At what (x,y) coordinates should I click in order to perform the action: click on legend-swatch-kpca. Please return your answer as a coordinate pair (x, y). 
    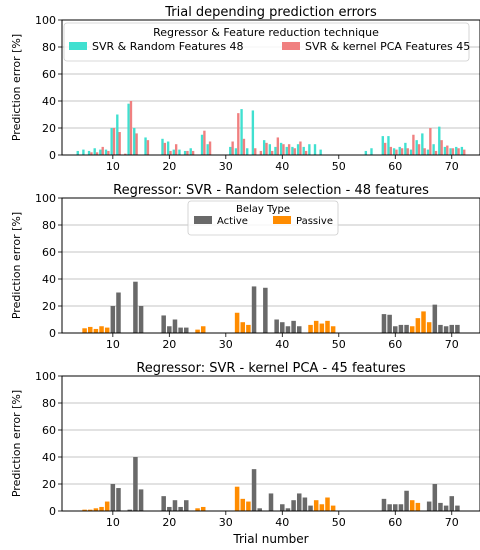
    Looking at the image, I should click on (291, 46).